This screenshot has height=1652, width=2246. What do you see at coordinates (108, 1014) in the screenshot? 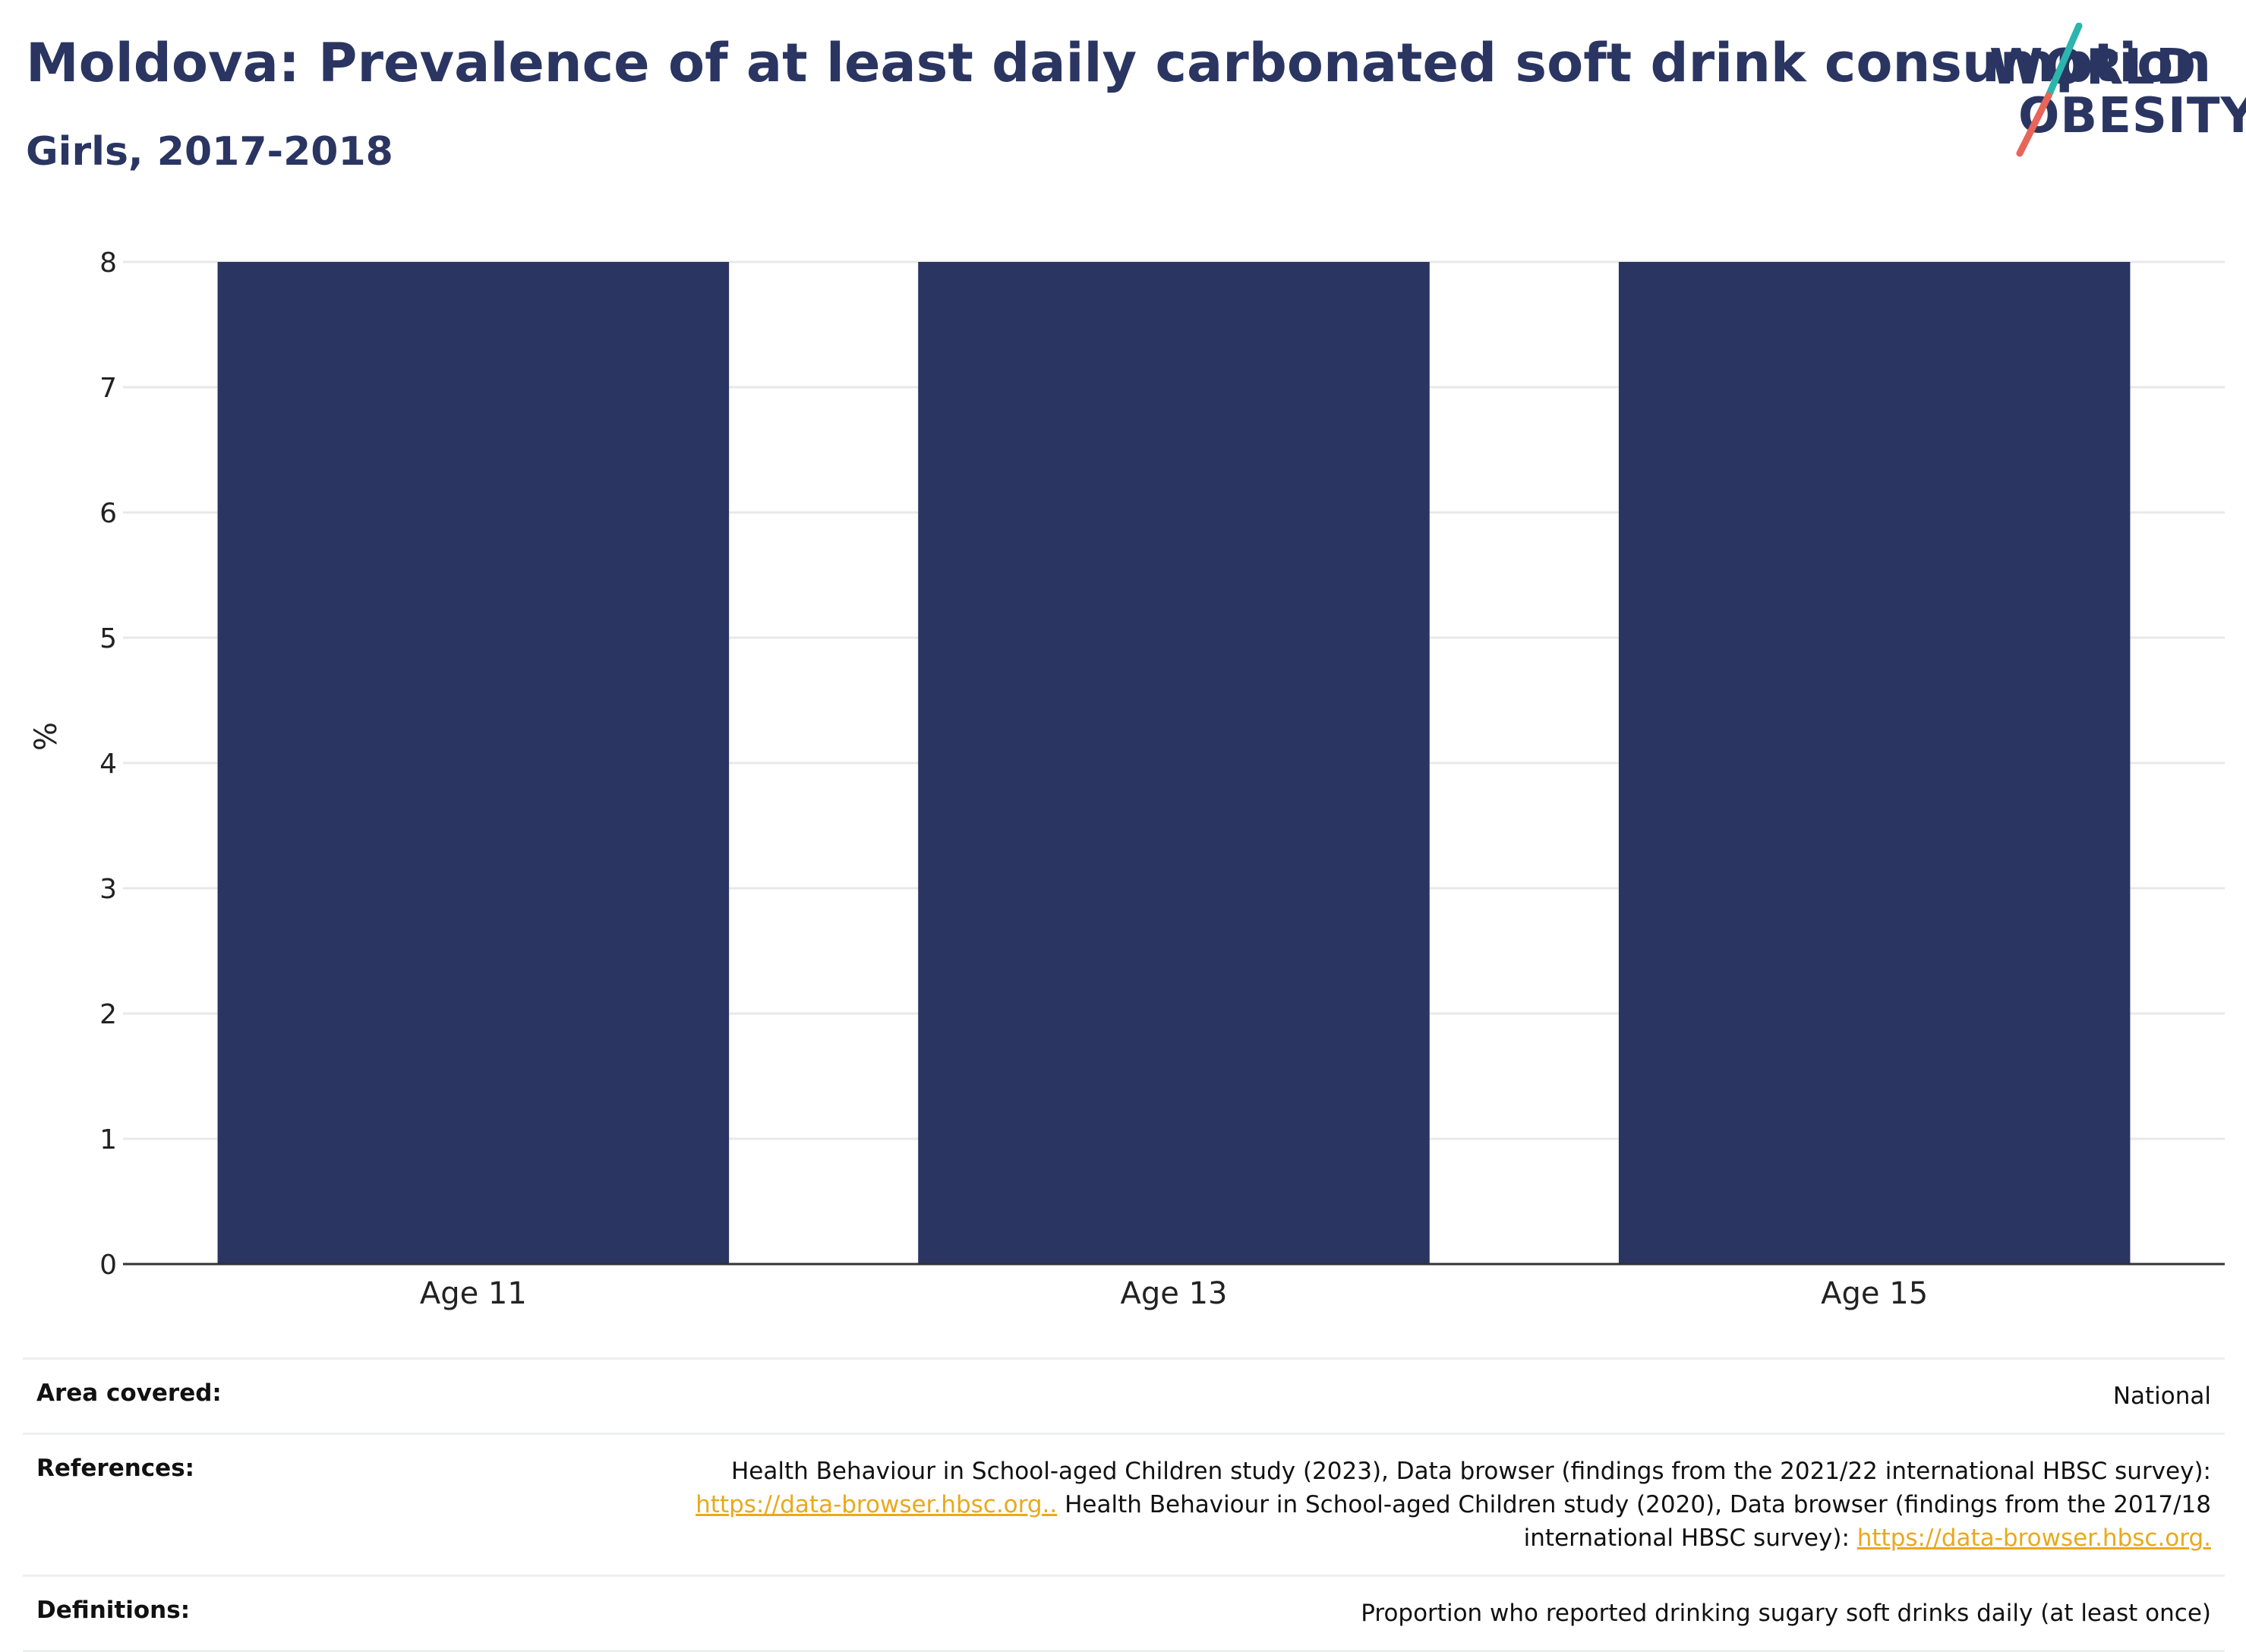
I see `y-tick-label-2: 2` at bounding box center [108, 1014].